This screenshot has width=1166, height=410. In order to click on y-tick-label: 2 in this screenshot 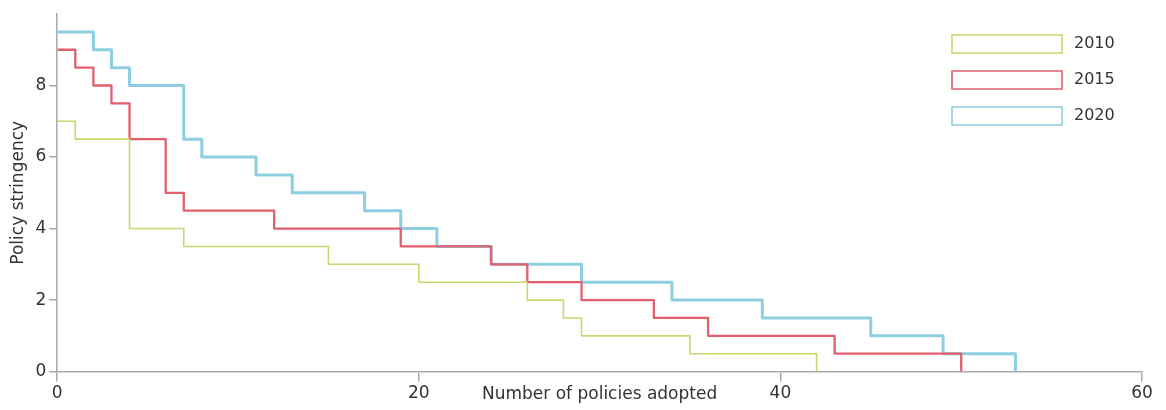, I will do `click(41, 298)`.